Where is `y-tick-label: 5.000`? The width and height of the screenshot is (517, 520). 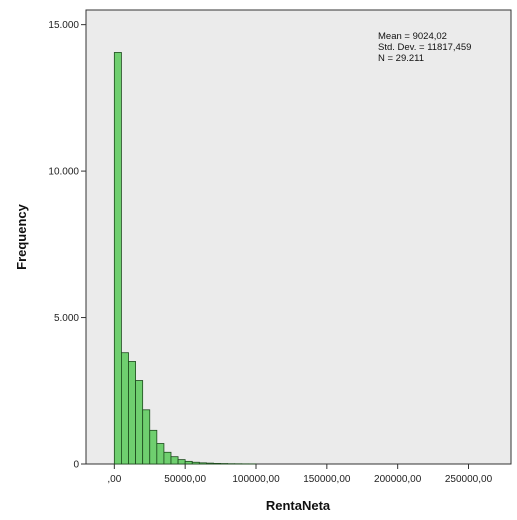 y-tick-label: 5.000 is located at coordinates (66, 318).